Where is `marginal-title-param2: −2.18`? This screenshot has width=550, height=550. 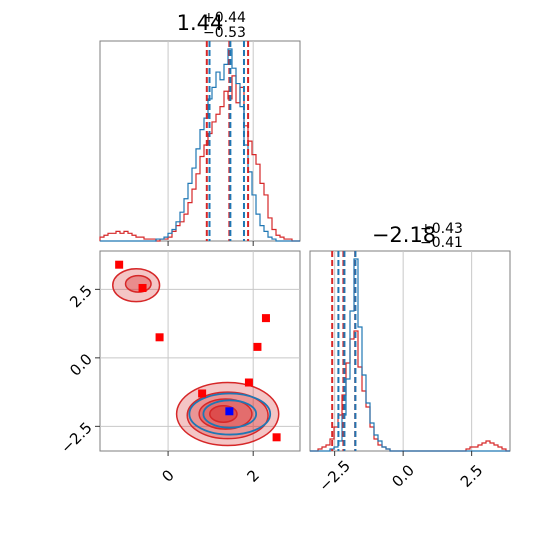
marginal-title-param2: −2.18 is located at coordinates (404, 235).